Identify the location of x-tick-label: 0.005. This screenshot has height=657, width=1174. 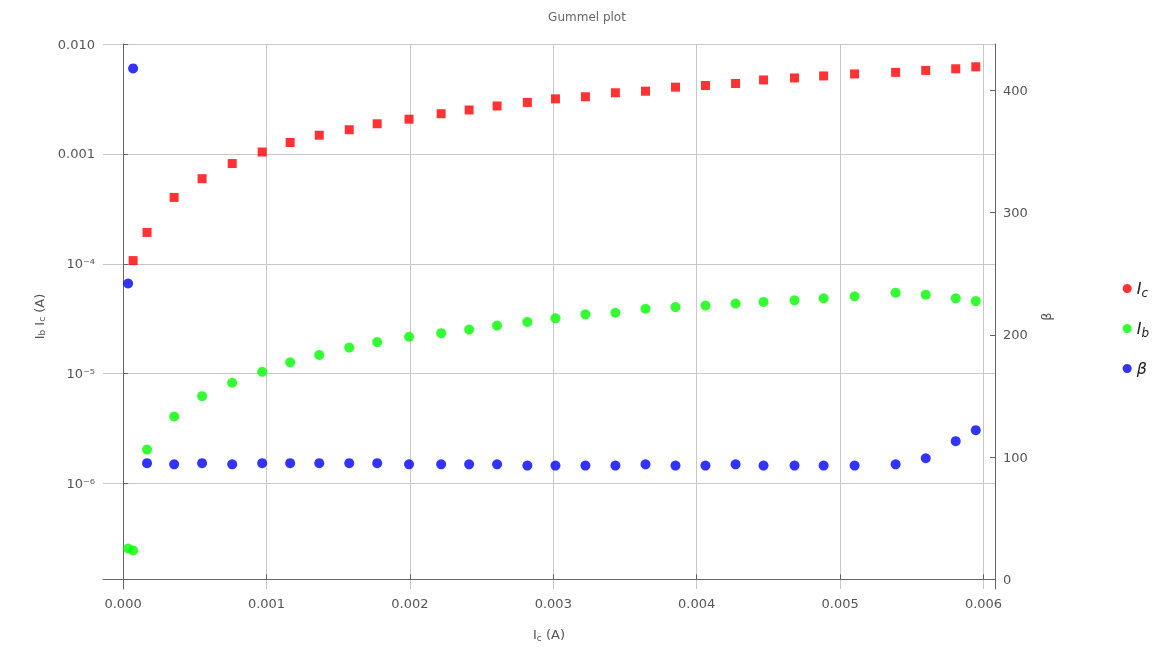
(840, 603).